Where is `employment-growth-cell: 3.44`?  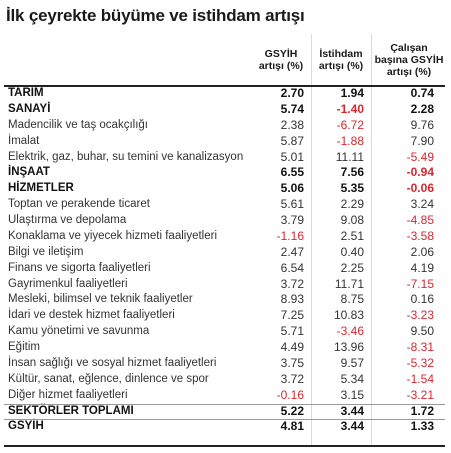
employment-growth-cell: 3.44 is located at coordinates (352, 410).